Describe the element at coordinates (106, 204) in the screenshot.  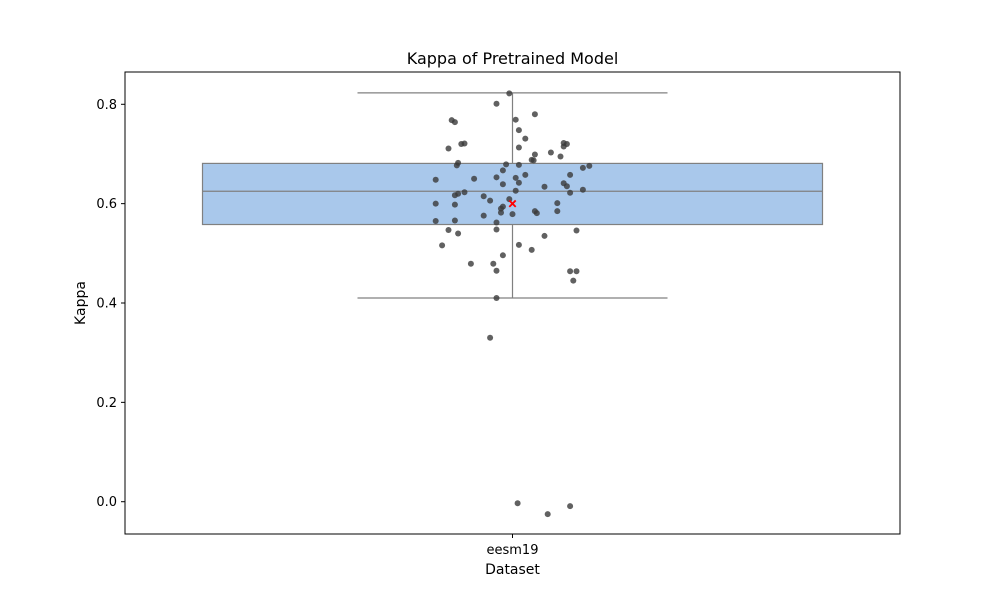
I see `y-tick-label: 0.6` at that location.